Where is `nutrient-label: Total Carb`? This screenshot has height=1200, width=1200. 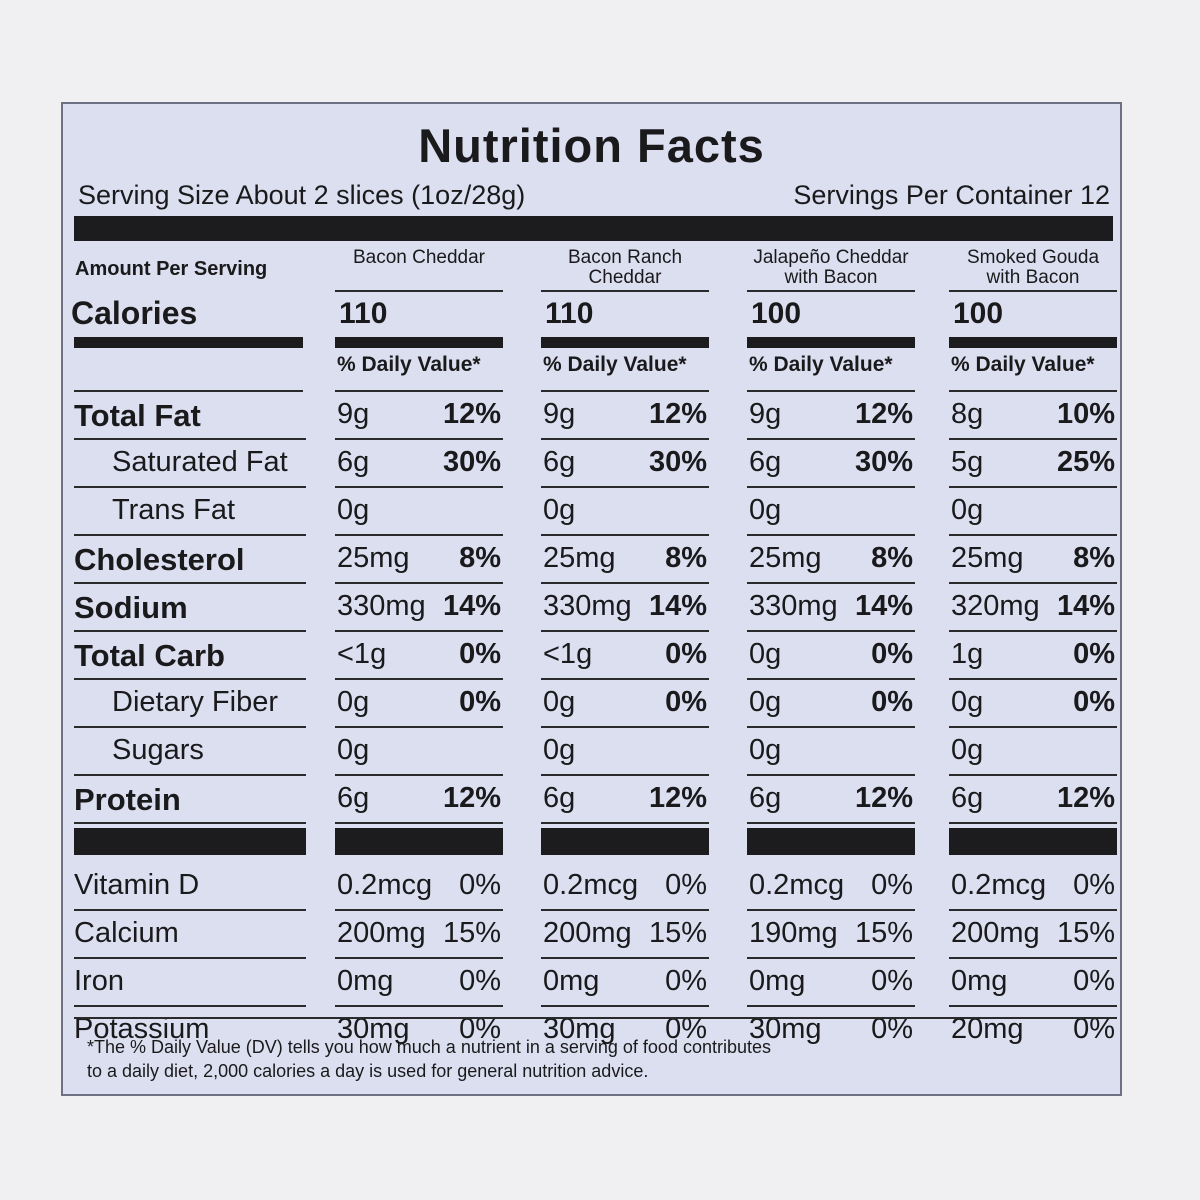 nutrient-label: Total Carb is located at coordinates (149, 655).